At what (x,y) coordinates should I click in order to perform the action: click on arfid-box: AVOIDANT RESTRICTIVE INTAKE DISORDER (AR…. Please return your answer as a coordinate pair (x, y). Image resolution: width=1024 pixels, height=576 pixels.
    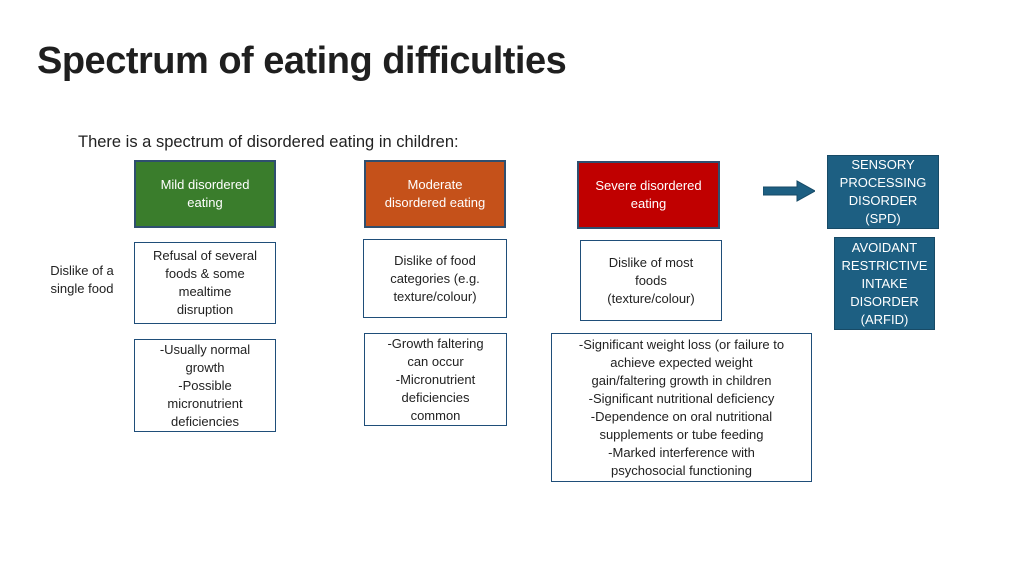
    Looking at the image, I should click on (884, 283).